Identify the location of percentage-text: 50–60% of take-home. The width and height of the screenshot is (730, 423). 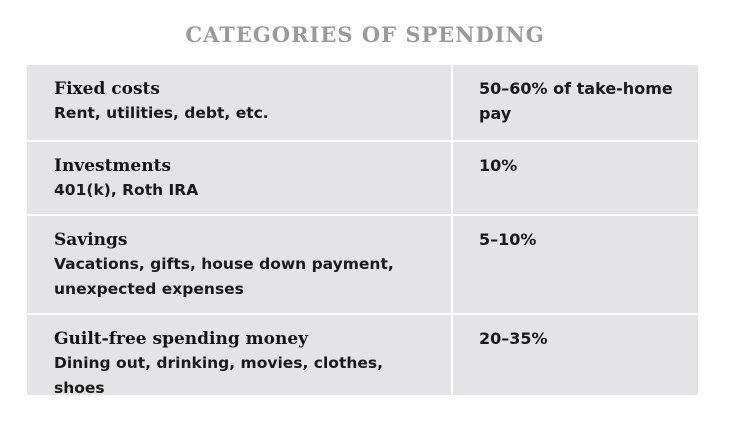
(576, 88).